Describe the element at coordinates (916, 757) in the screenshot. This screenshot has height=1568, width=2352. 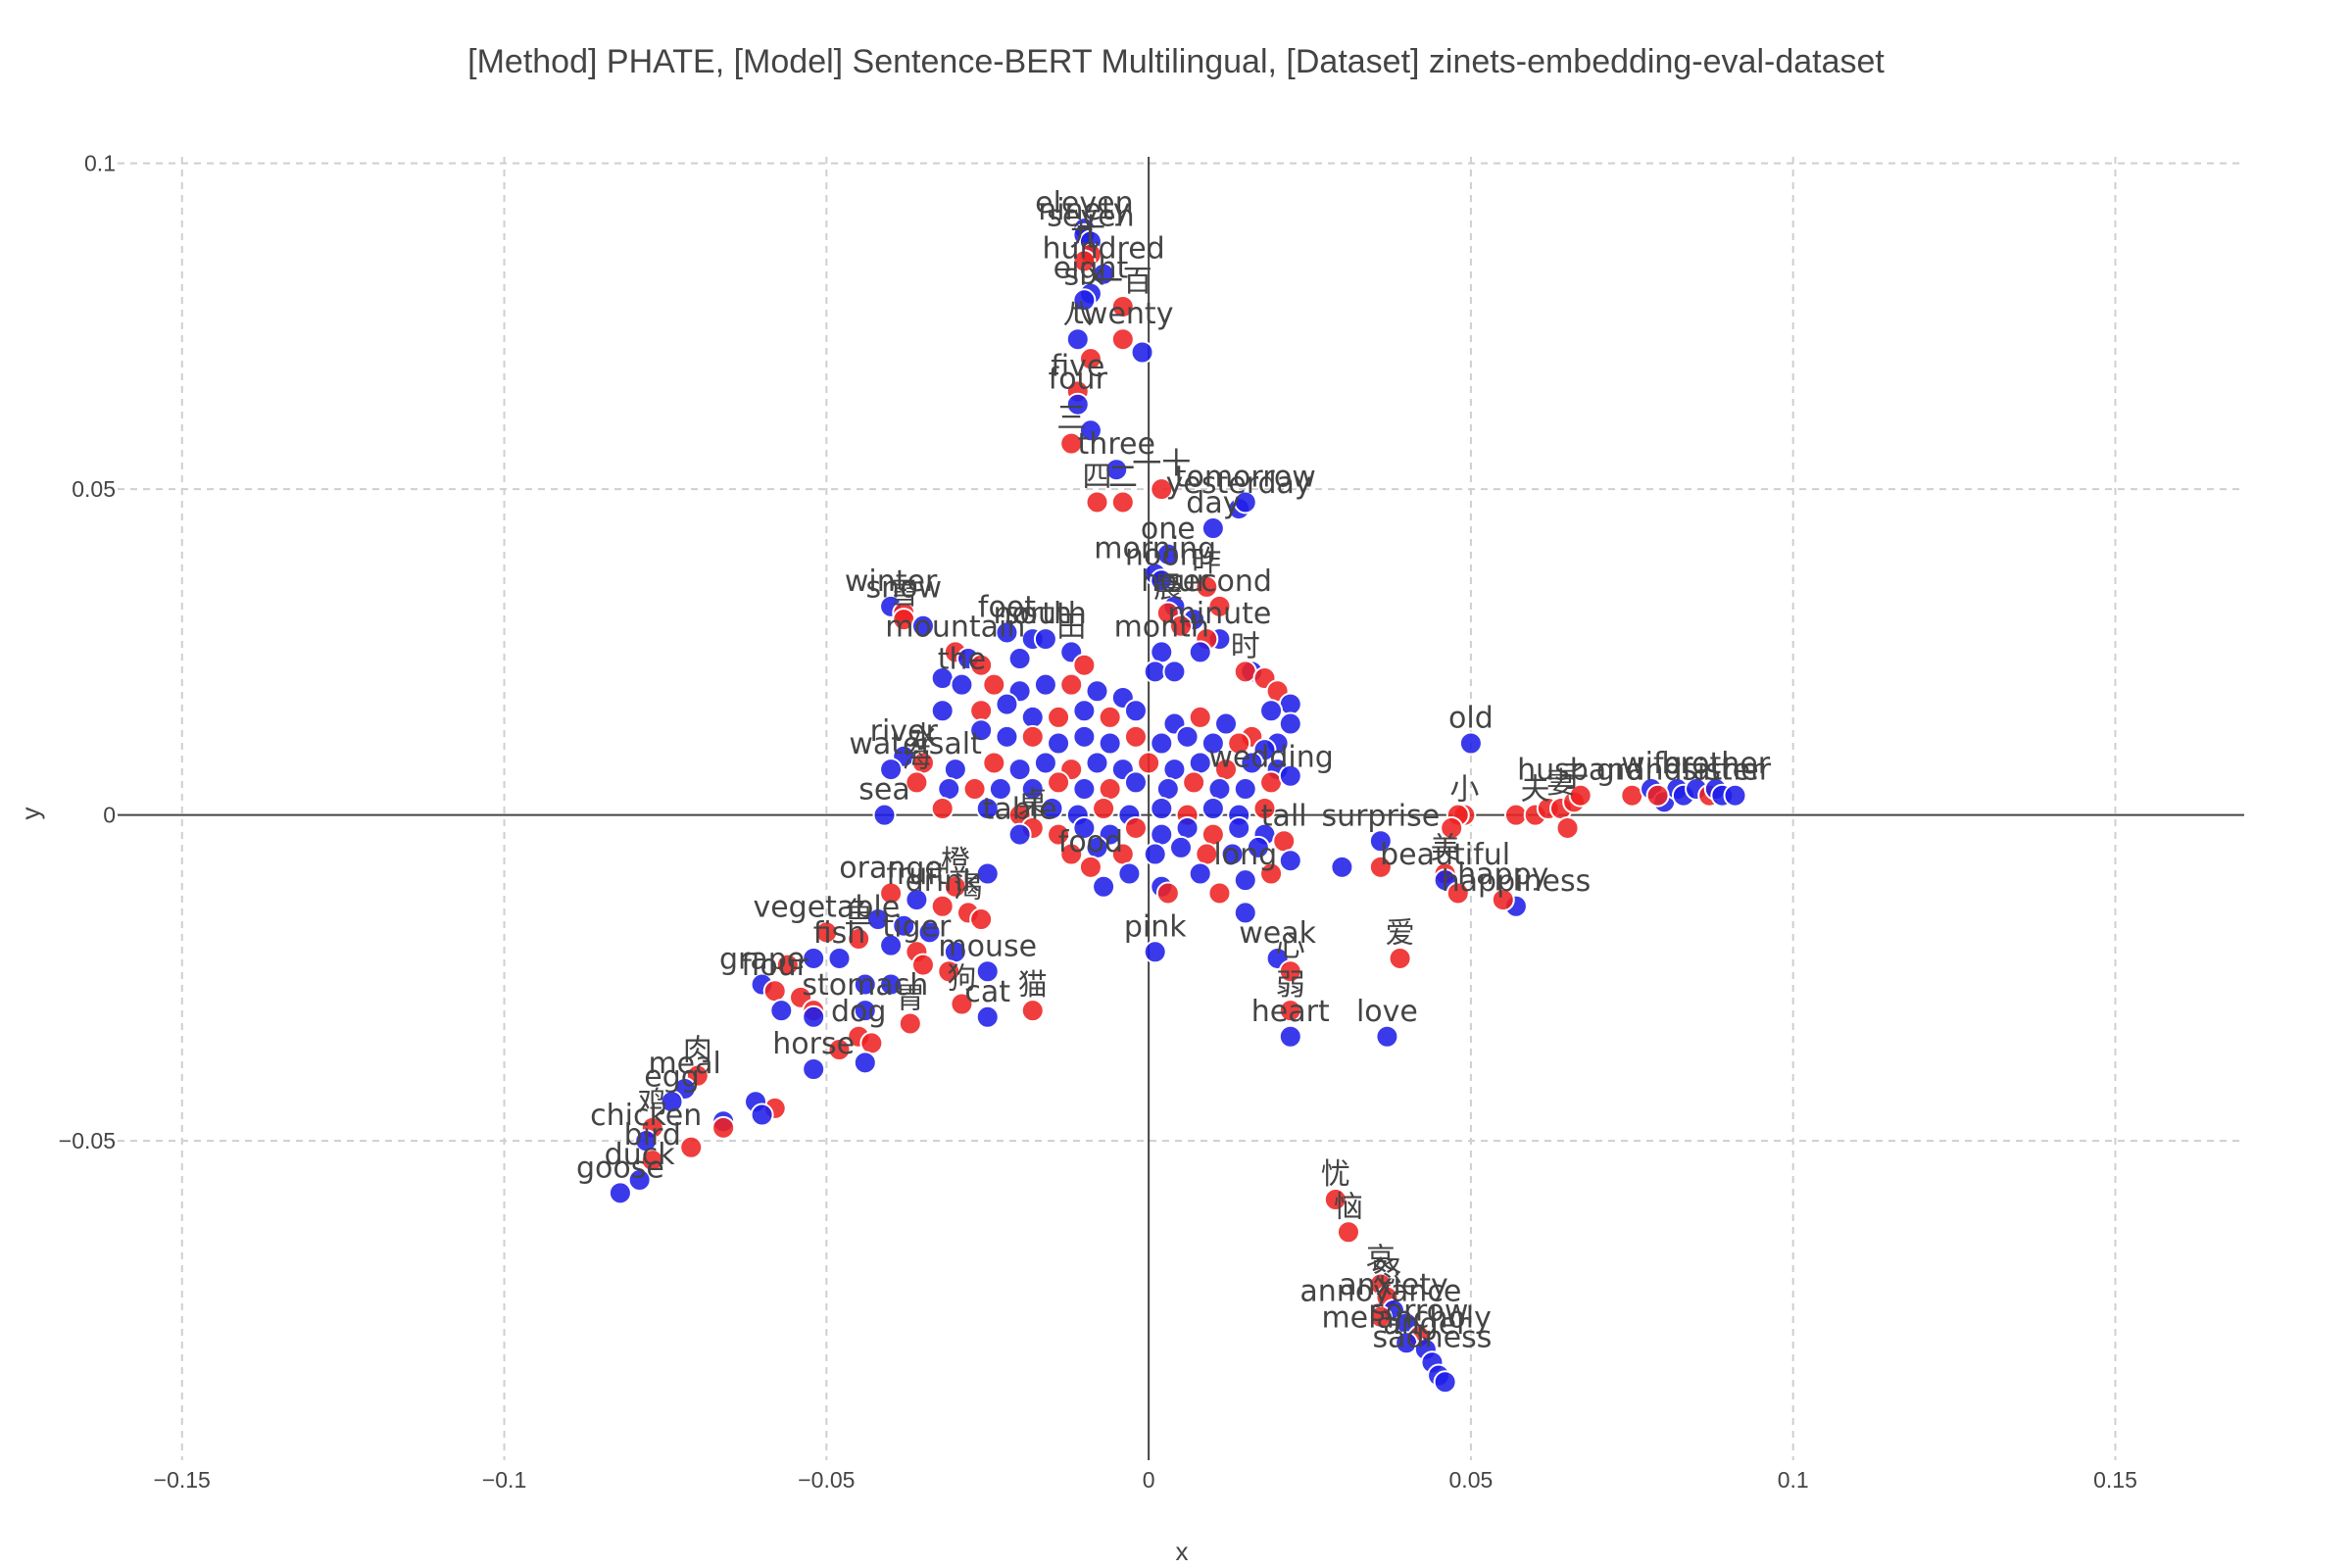
I see `point-label: 海` at that location.